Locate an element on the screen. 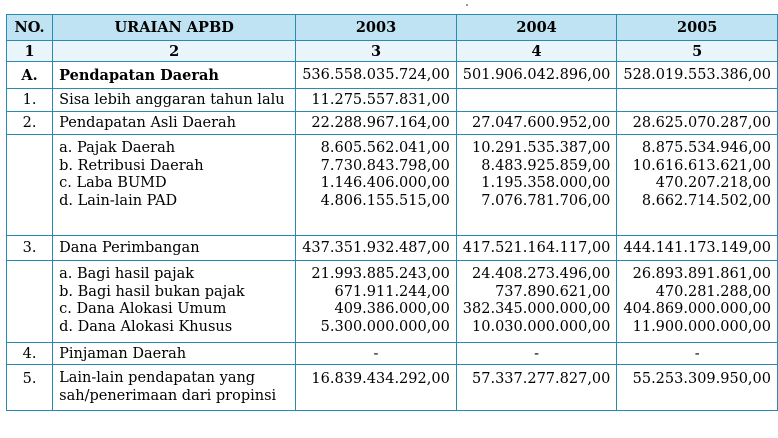 The width and height of the screenshot is (778, 438). row-no: A. is located at coordinates (29, 75).